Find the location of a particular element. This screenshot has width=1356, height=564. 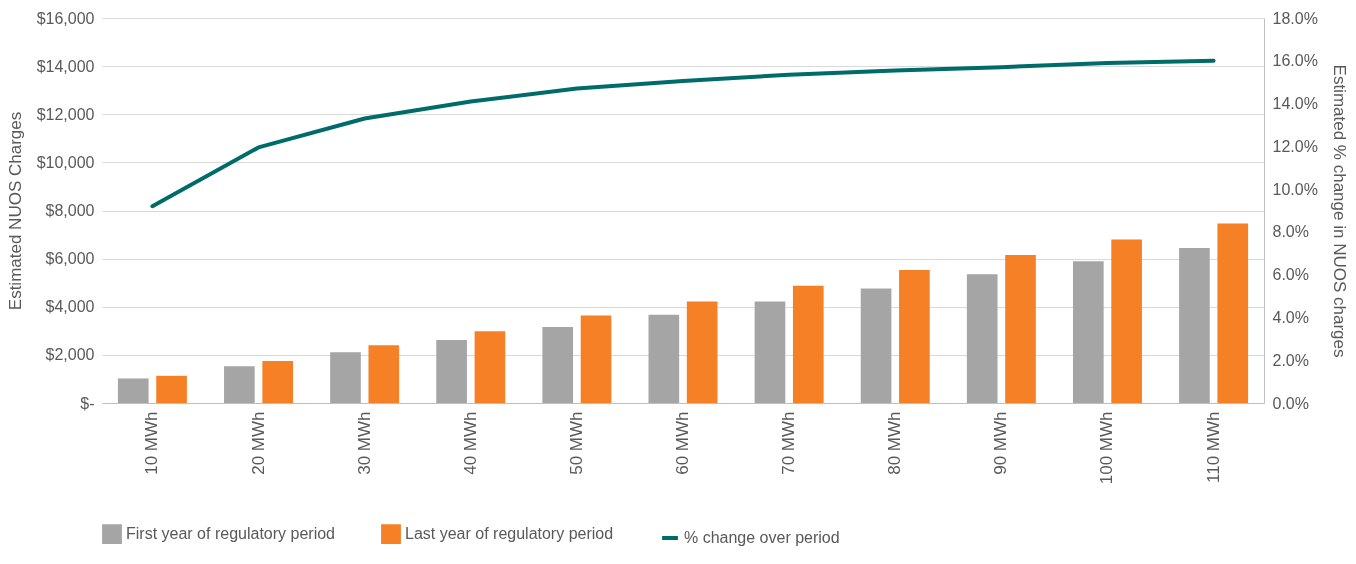

y2-tick-label: 8.0% is located at coordinates (1290, 232).